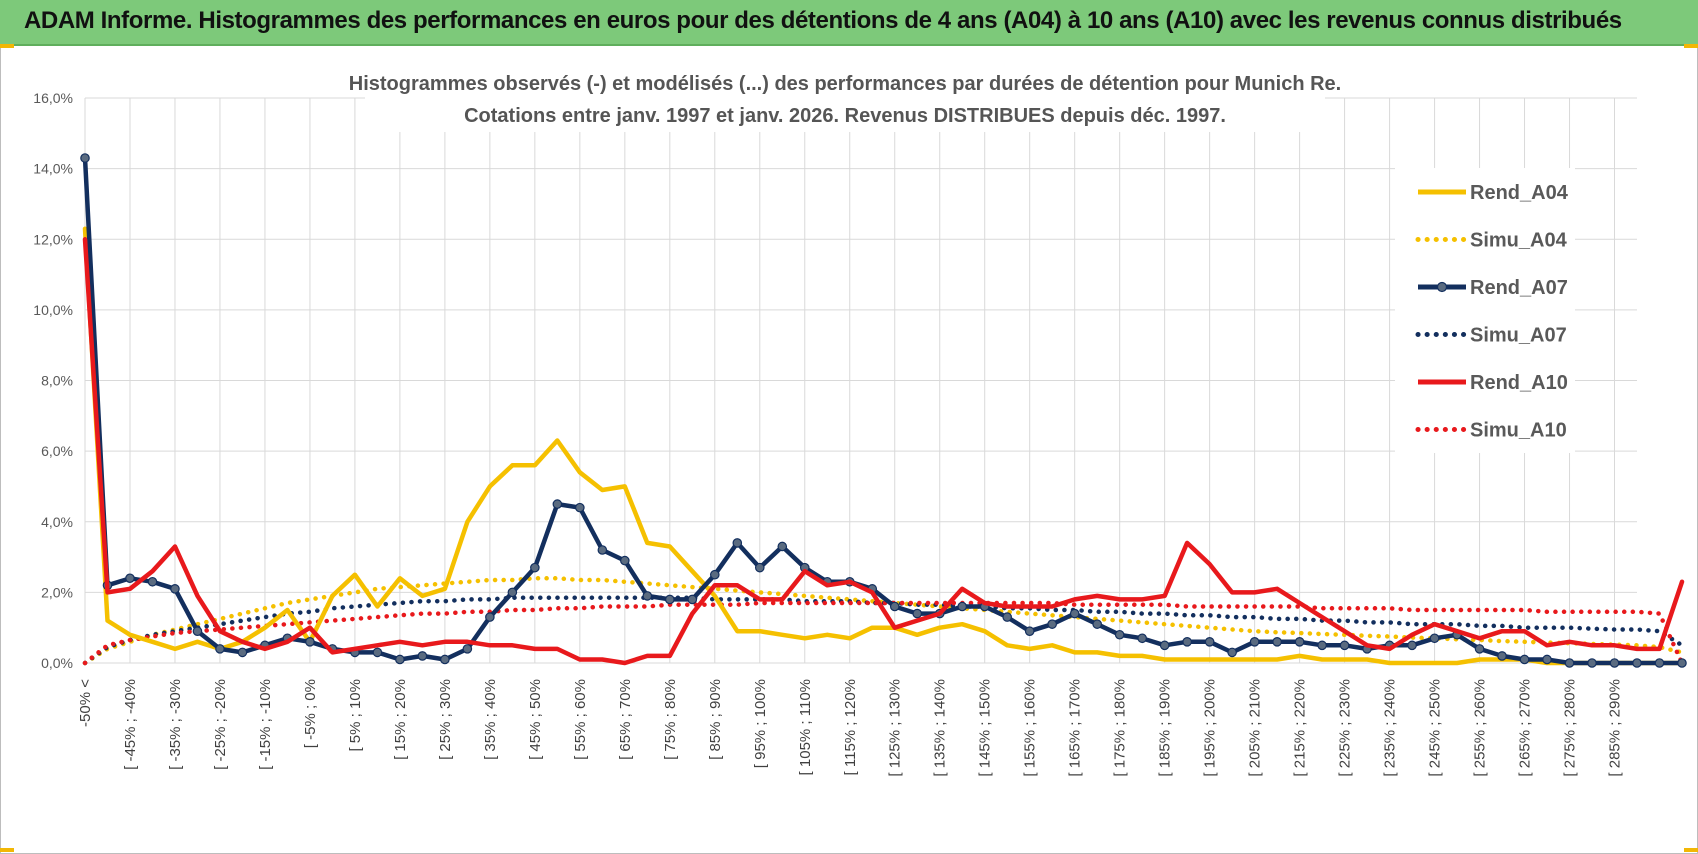 The image size is (1698, 854). Describe the element at coordinates (985, 728) in the screenshot. I see `x-tick-label: [ 145% ; 150%` at that location.